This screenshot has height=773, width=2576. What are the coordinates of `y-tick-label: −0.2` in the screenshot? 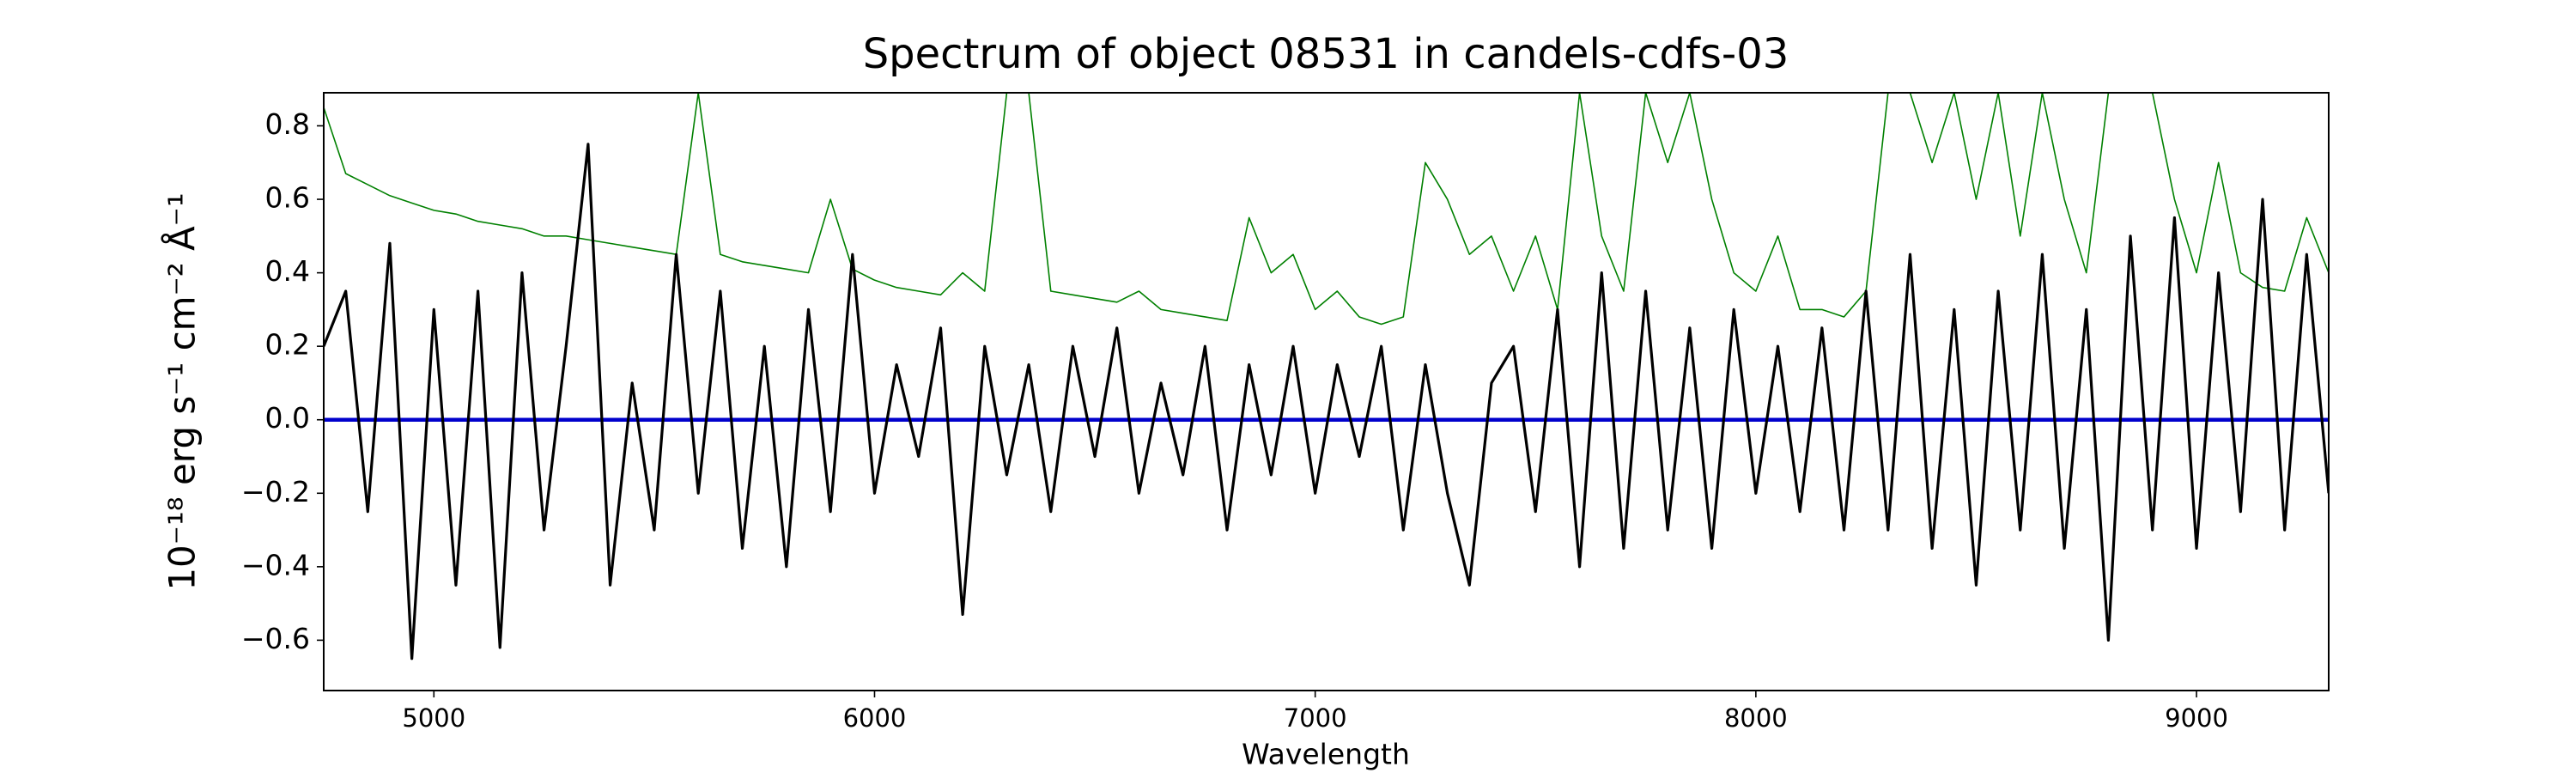 It's located at (275, 491).